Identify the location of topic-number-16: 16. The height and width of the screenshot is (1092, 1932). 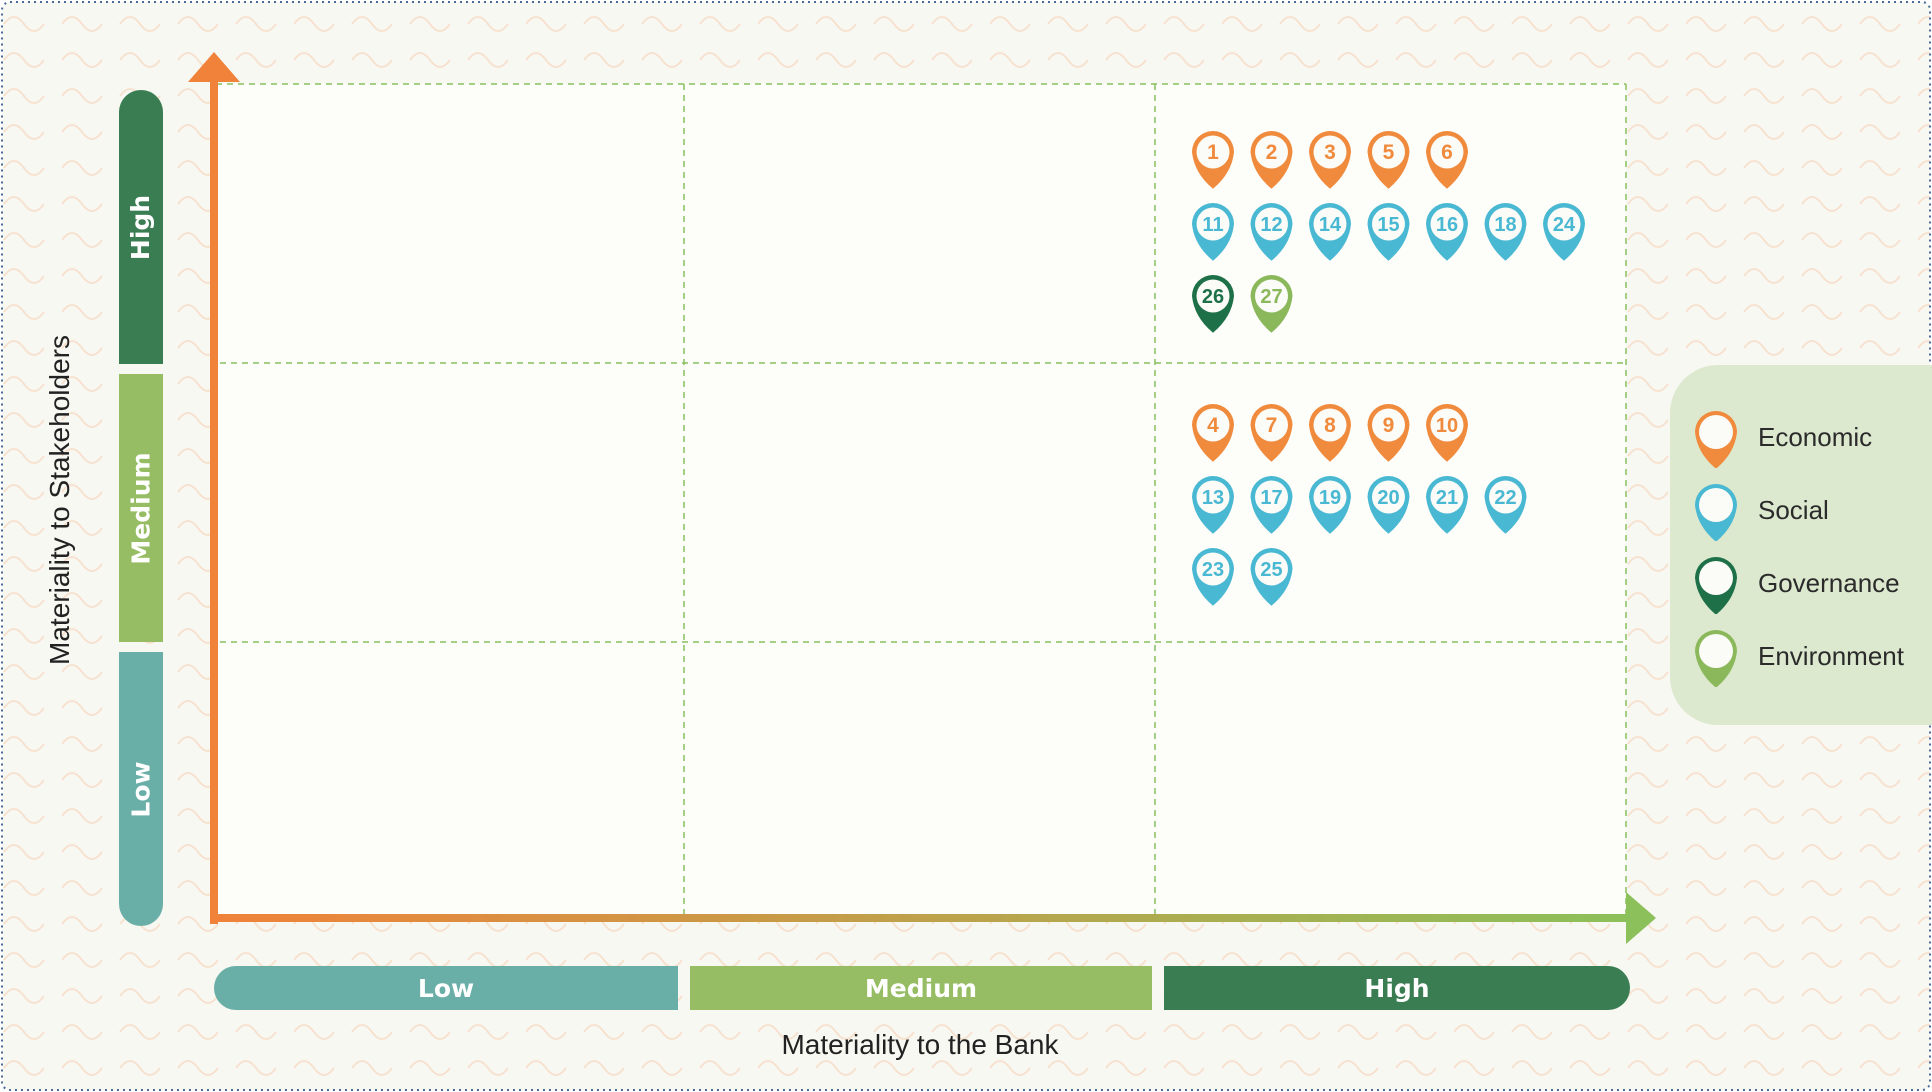
(1447, 225).